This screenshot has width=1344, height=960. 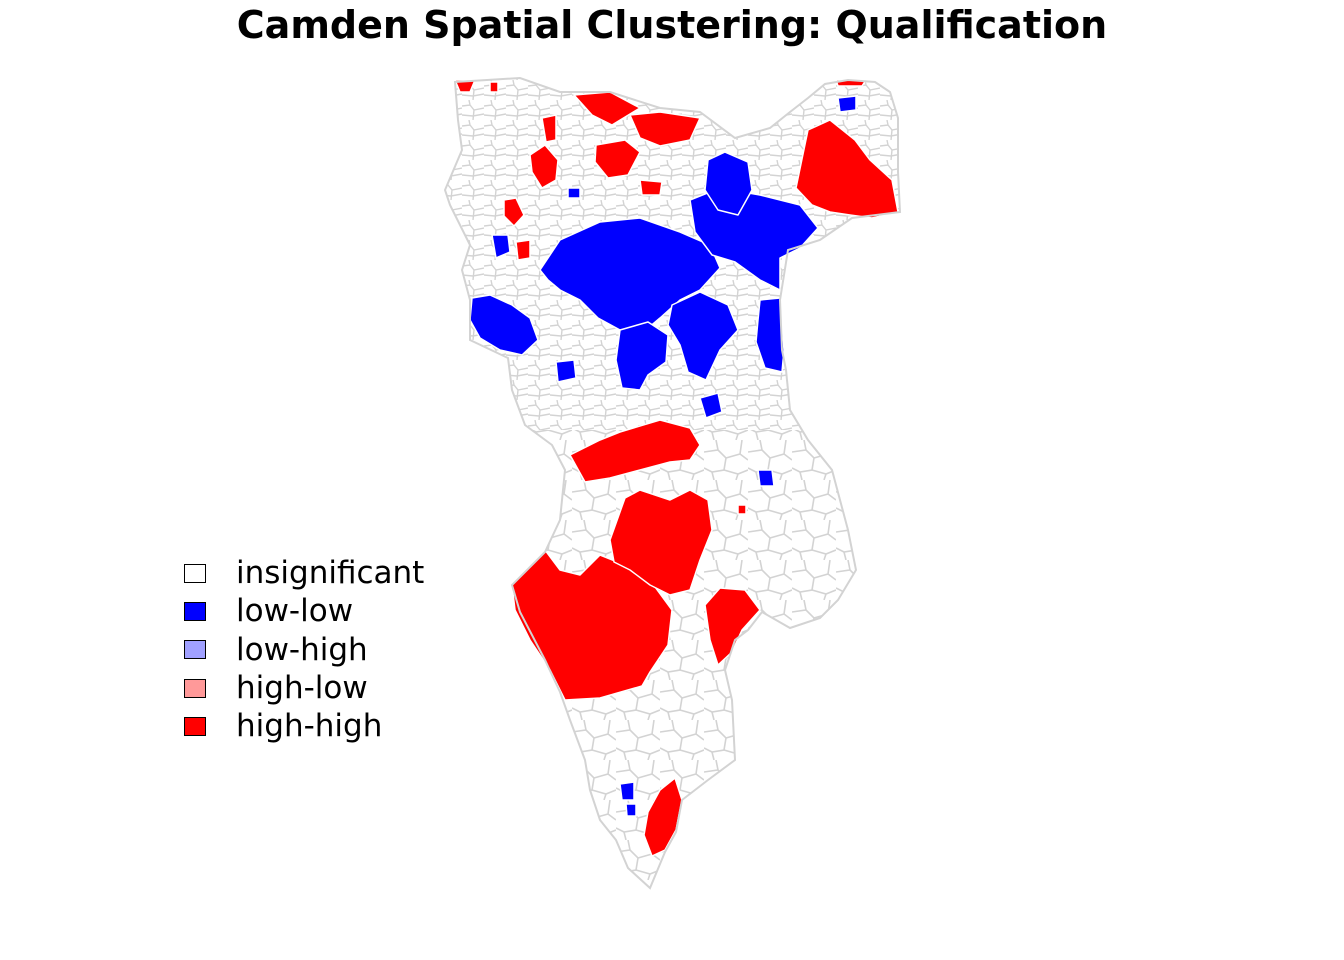 What do you see at coordinates (672, 25) in the screenshot?
I see `map-title: Camden Spatial Clustering: Qualification` at bounding box center [672, 25].